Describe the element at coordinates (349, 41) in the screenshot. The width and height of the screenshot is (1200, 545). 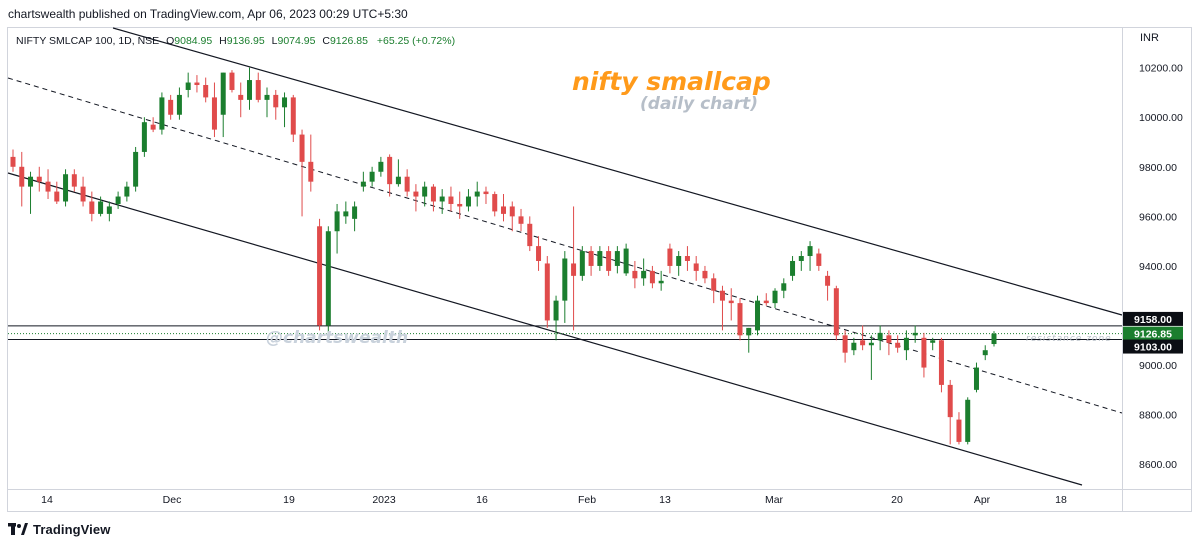
I see `close-value: 9126.85` at that location.